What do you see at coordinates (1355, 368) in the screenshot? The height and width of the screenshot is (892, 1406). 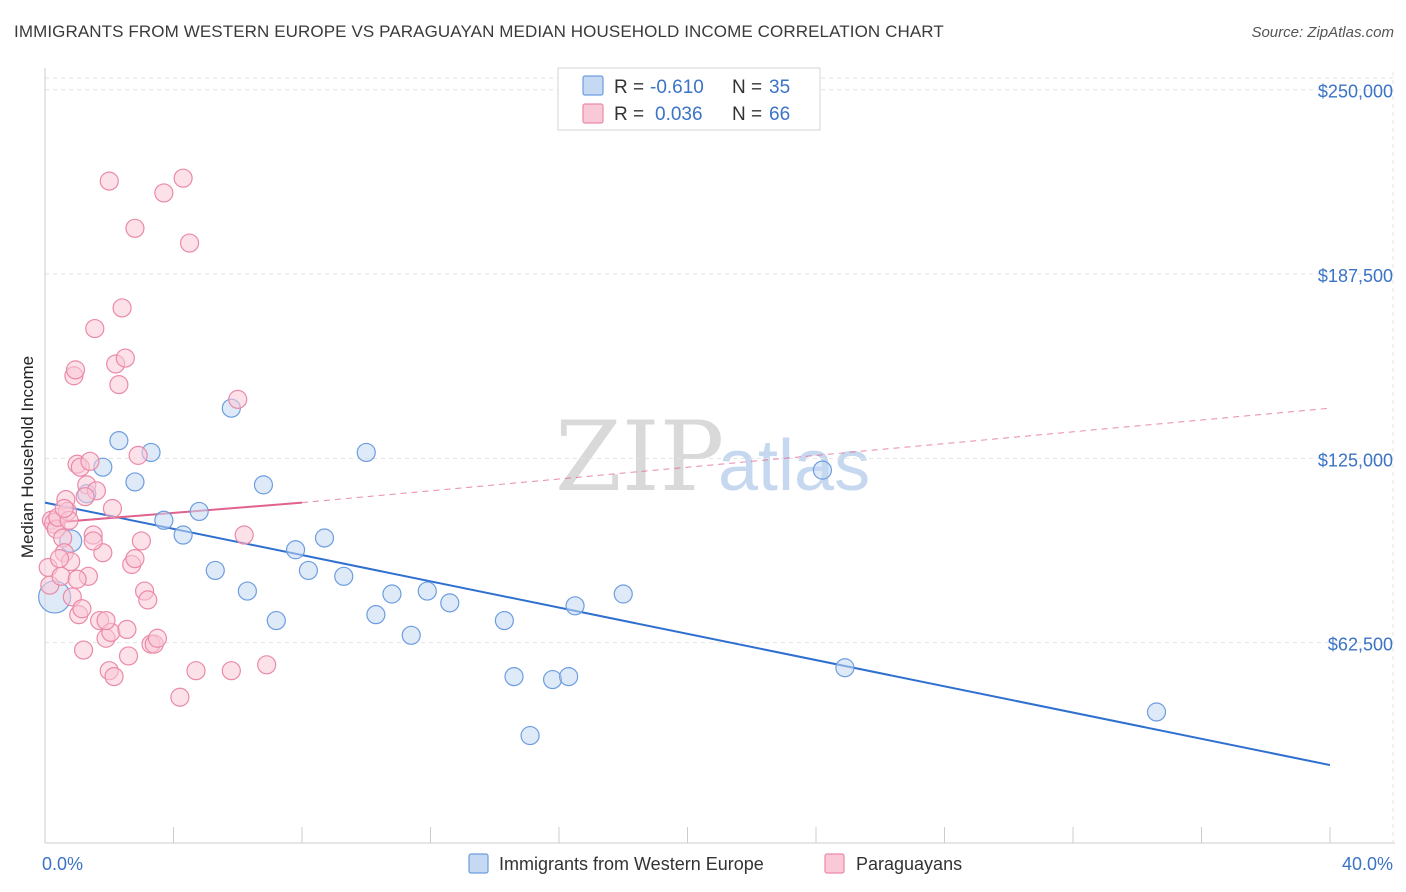 I see `y-tick-labels: $62,500 $125,000 $187,500 $250,000` at bounding box center [1355, 368].